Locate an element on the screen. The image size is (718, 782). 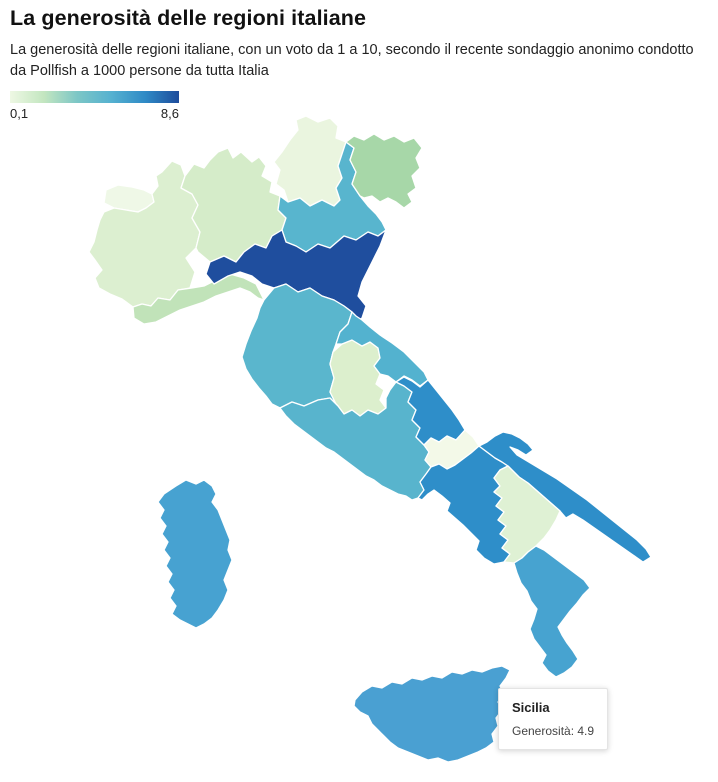
region-sardegna is located at coordinates (195, 554).